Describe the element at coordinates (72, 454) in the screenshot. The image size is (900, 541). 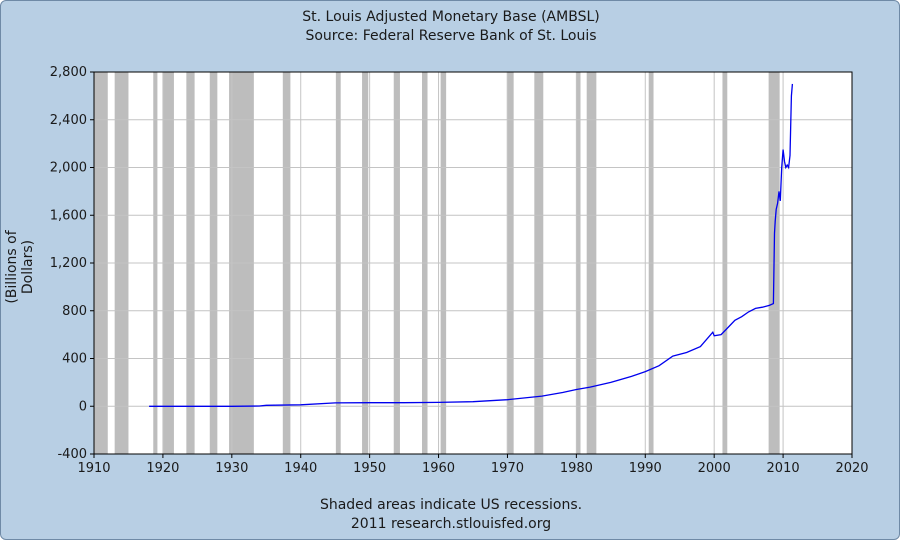
I see `y-tick-label: -400` at that location.